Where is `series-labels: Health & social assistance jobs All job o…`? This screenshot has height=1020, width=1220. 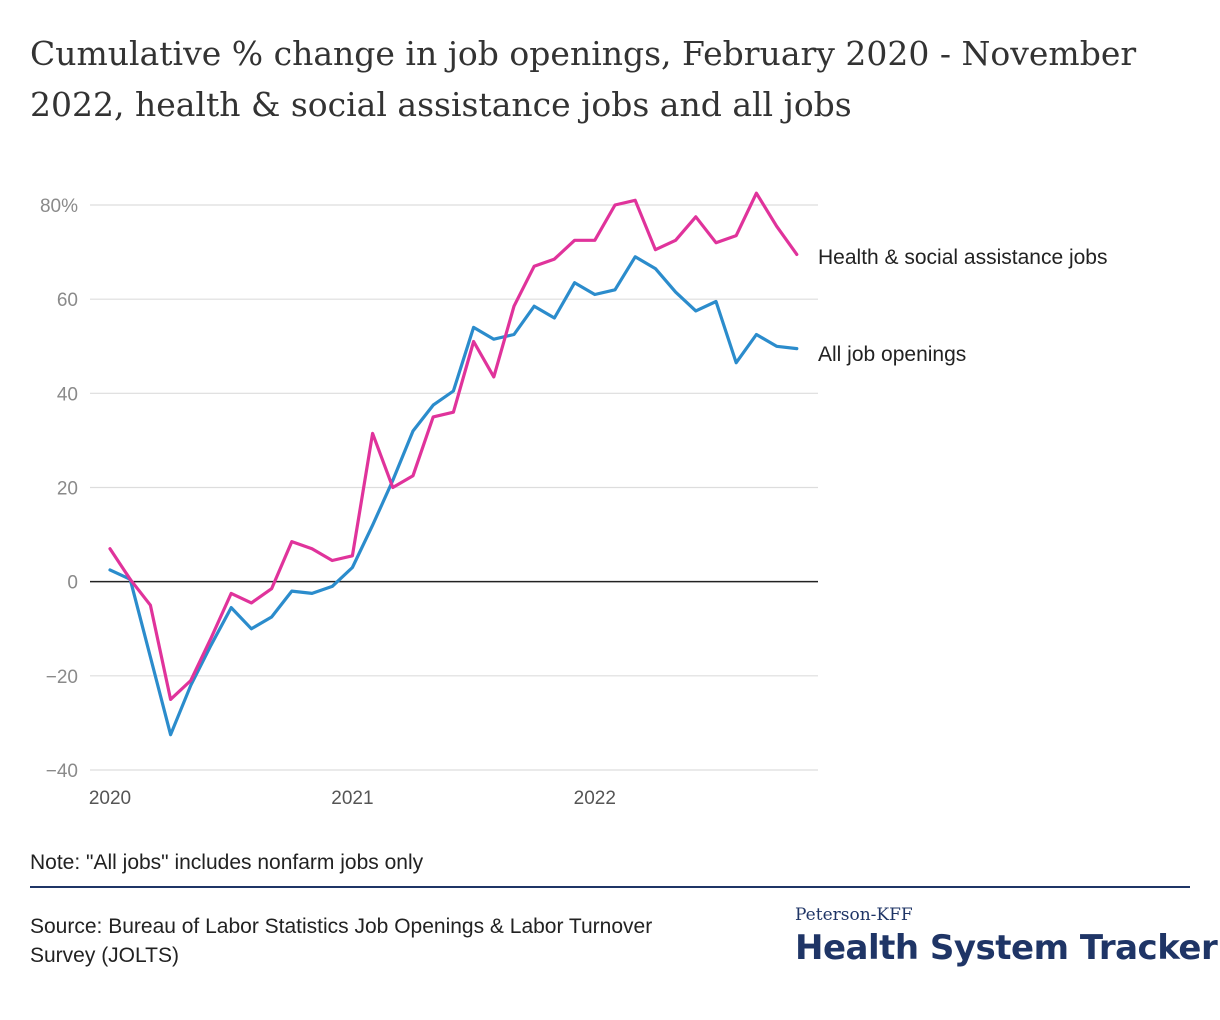
series-labels: Health & social assistance jobs All job o… is located at coordinates (962, 306).